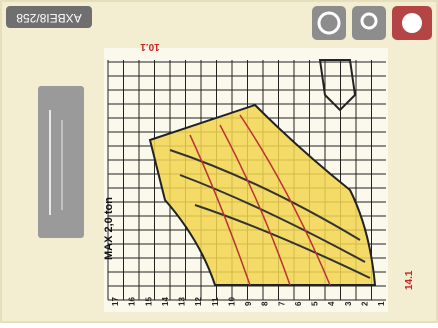 The image size is (438, 328). I want to click on axis-number: 4, so click(331, 303).